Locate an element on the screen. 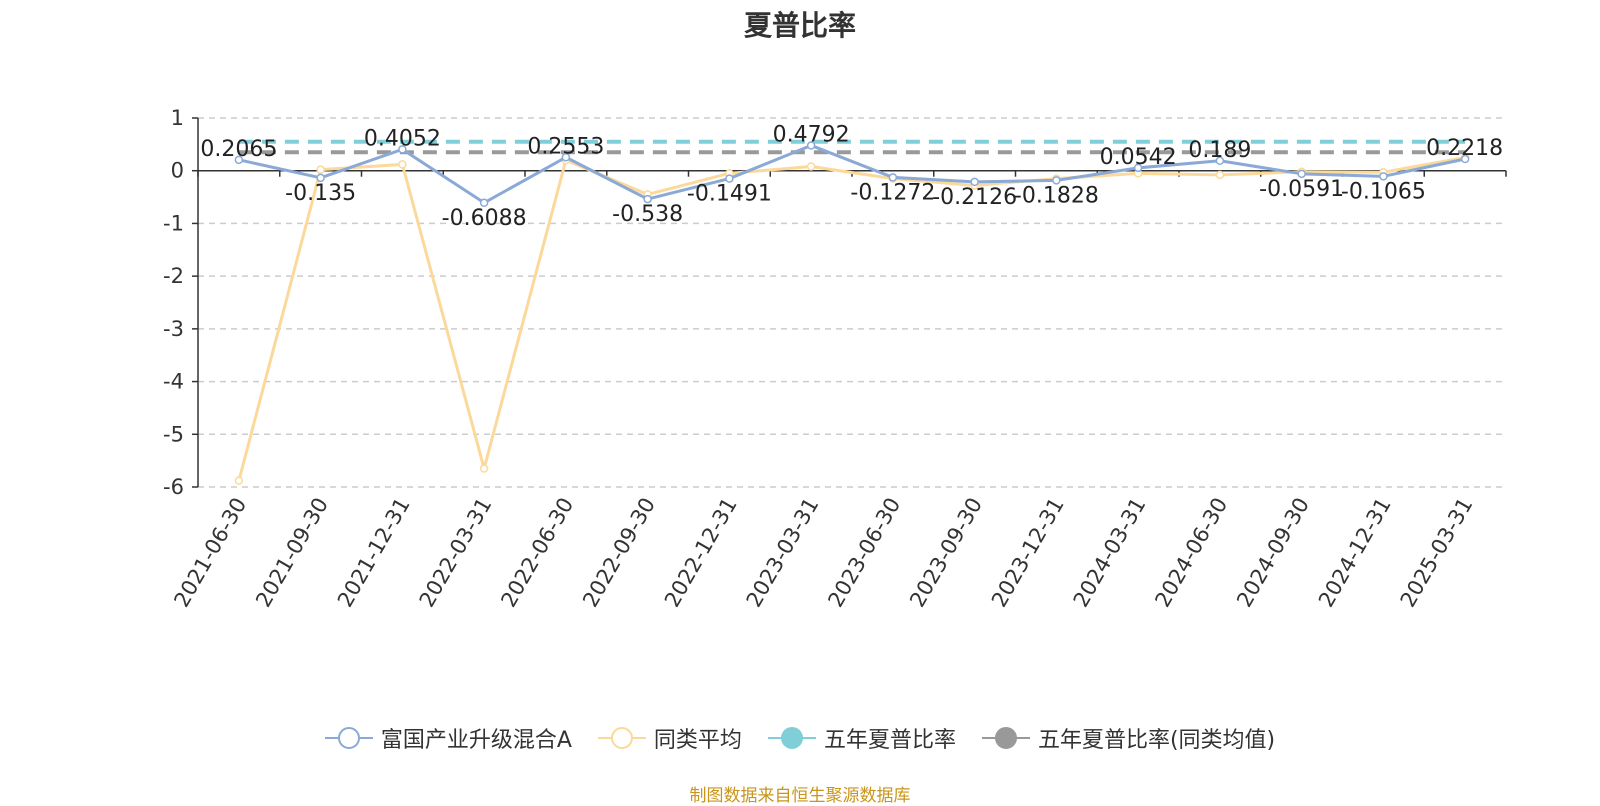 The image size is (1600, 806). y-tick-label: 1 is located at coordinates (177, 118).